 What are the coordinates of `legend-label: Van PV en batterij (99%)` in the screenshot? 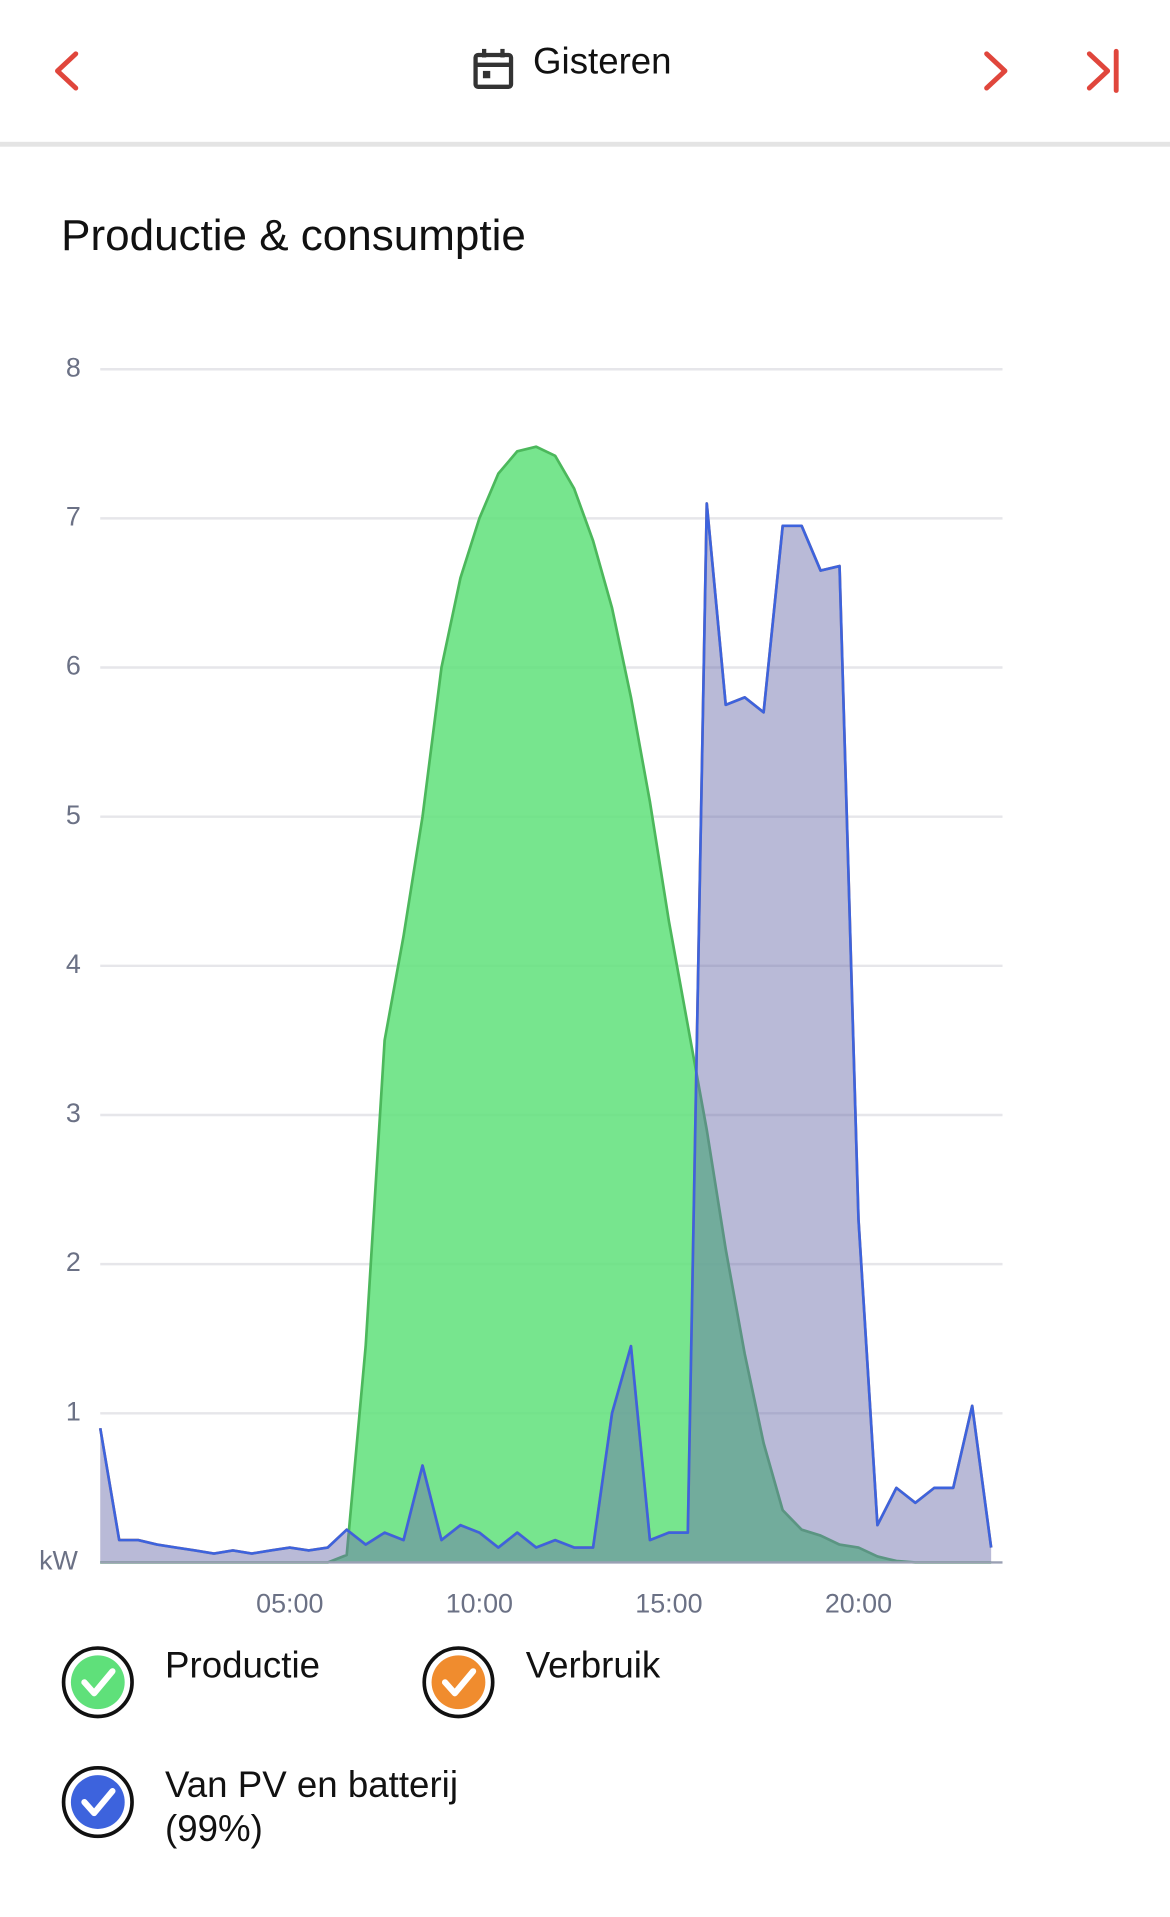 It's located at (311, 1807).